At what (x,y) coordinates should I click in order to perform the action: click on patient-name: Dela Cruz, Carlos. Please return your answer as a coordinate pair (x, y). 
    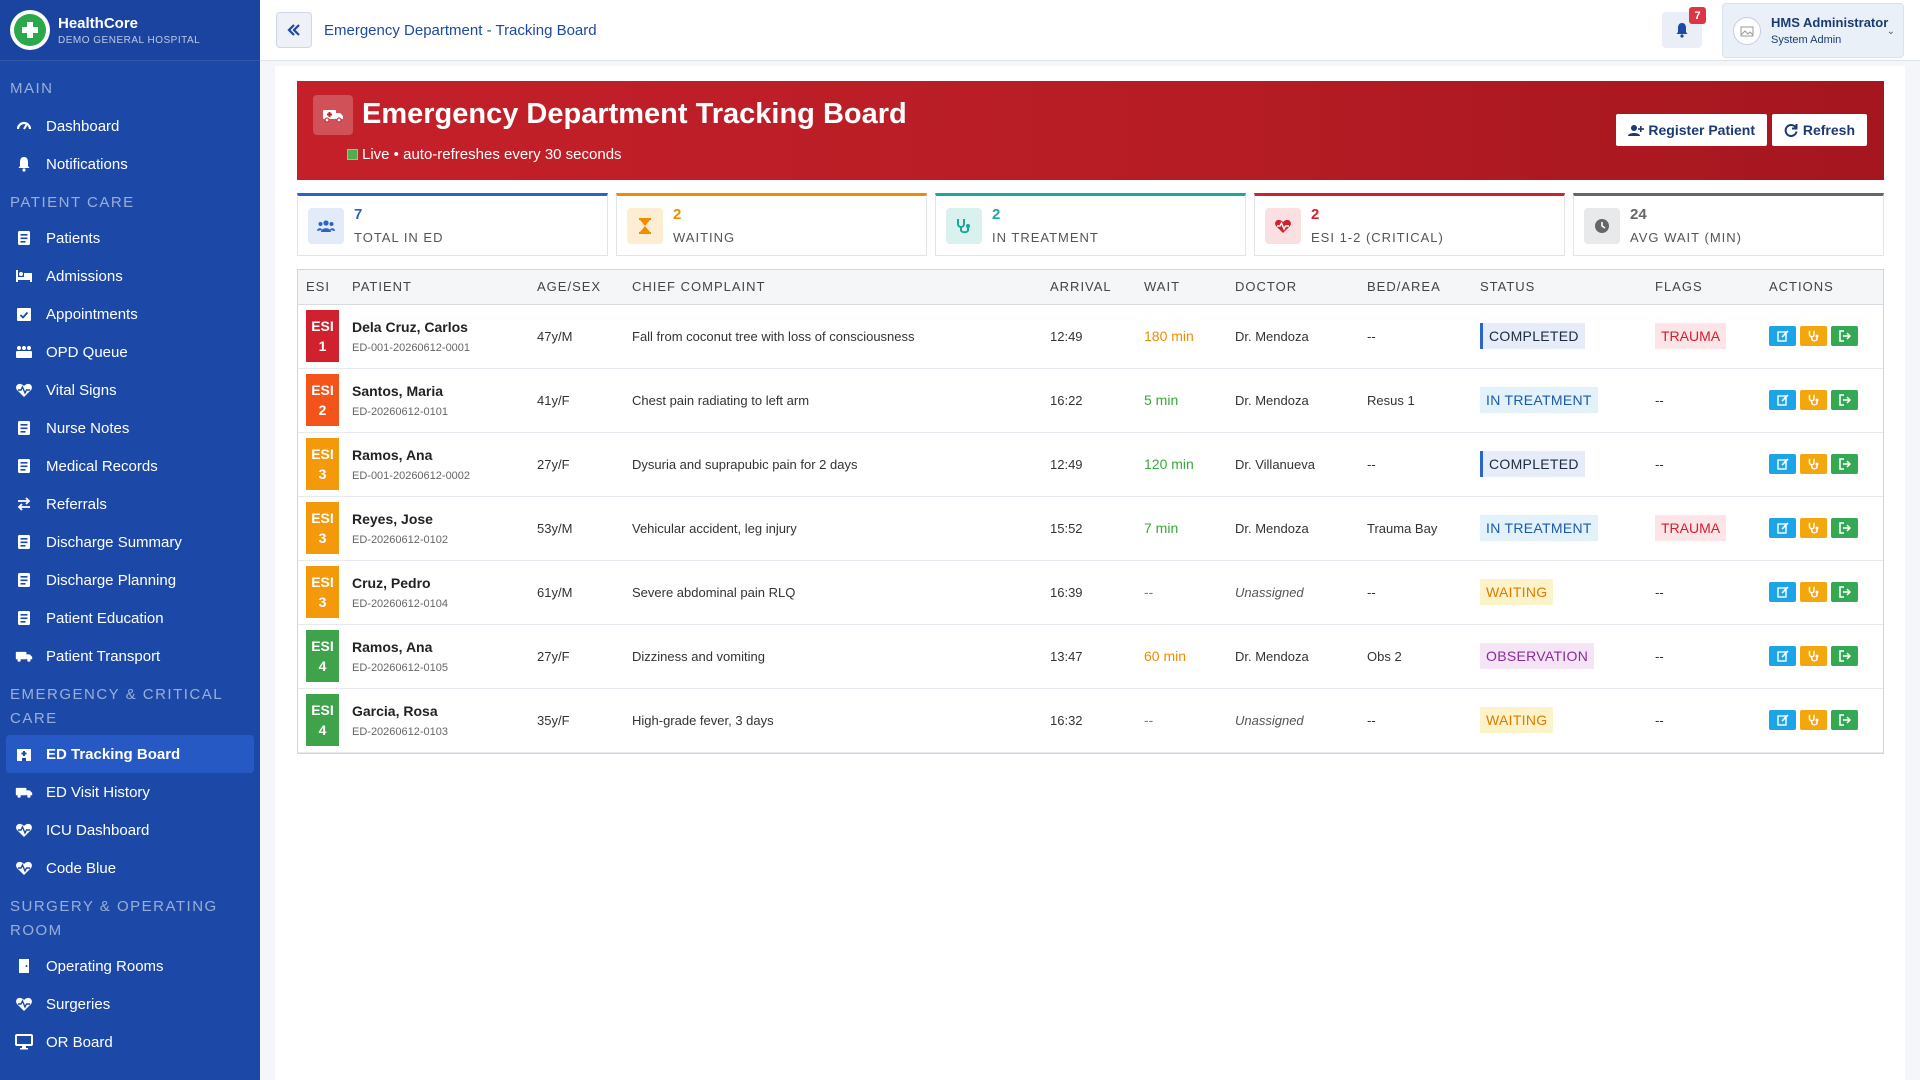
    Looking at the image, I should click on (410, 326).